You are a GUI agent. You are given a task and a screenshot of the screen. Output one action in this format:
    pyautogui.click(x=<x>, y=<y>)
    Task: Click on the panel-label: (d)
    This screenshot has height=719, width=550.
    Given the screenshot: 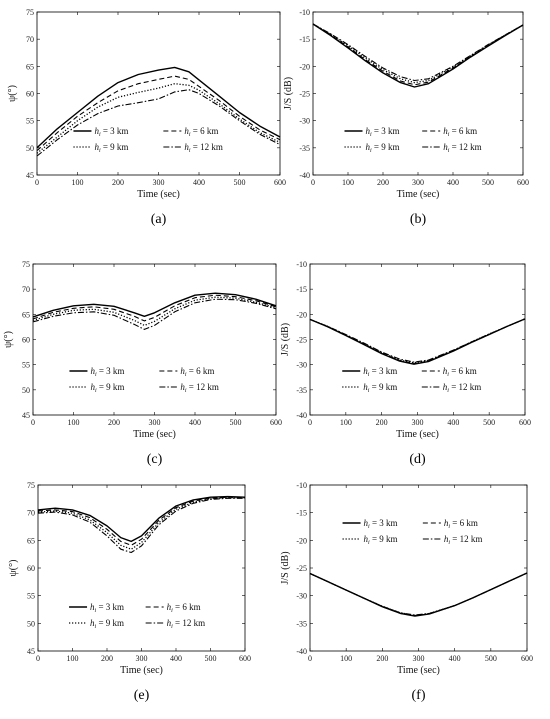 What is the action you would take?
    pyautogui.click(x=417, y=459)
    